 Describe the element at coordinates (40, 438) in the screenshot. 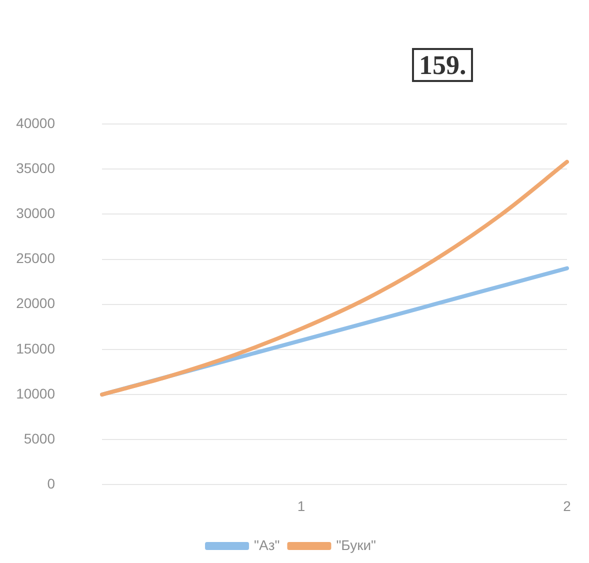

I see `y-tick-label: 5000` at that location.